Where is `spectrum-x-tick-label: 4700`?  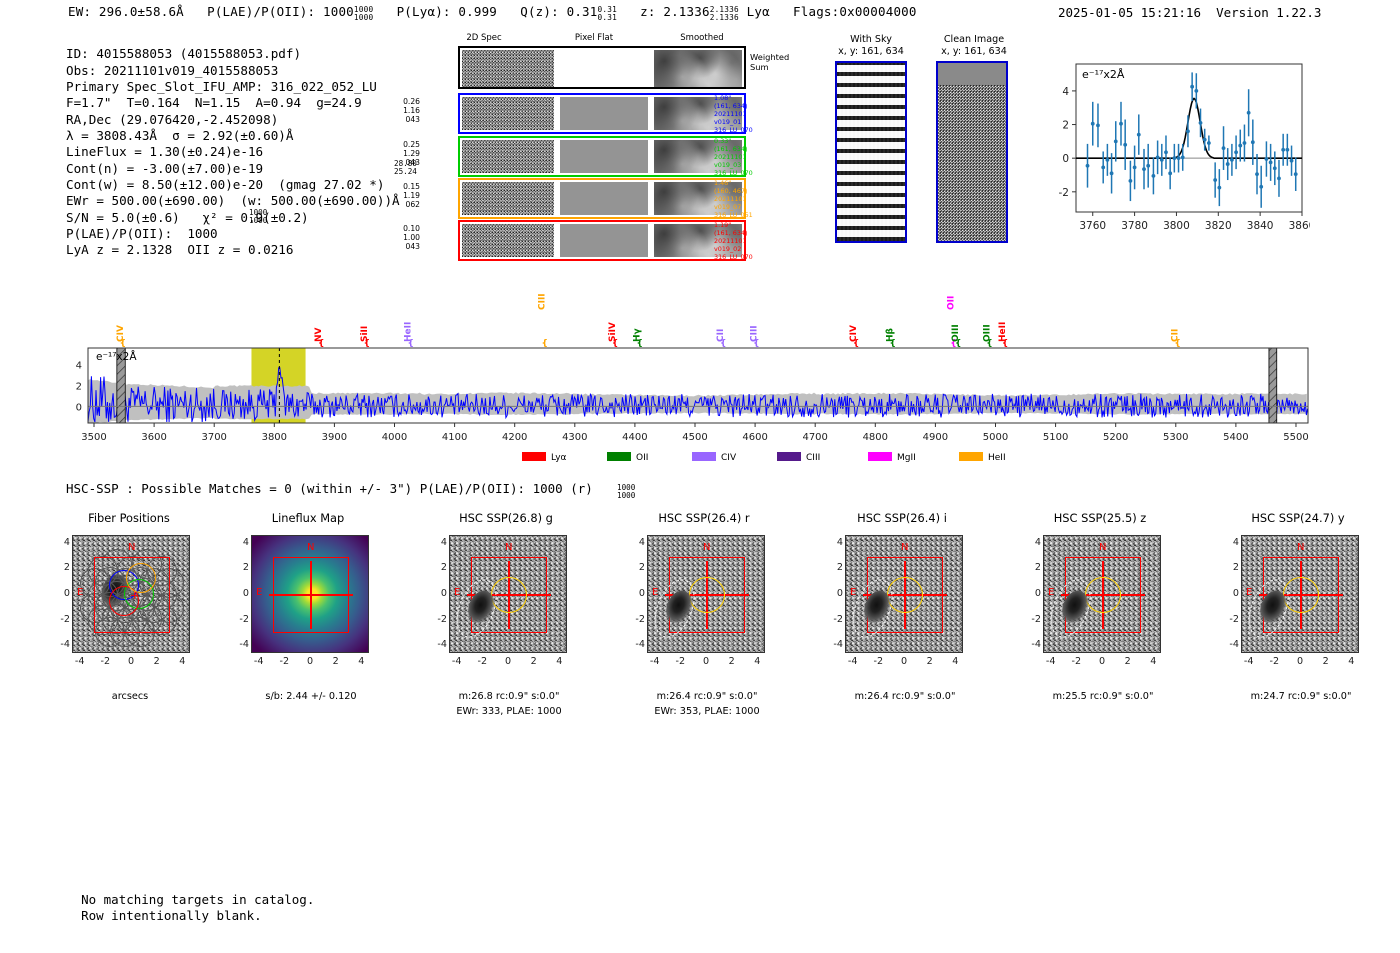
spectrum-x-tick-label: 4700 is located at coordinates (814, 437).